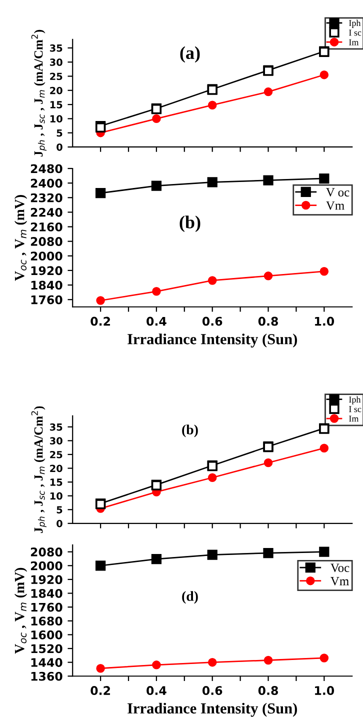  I want to click on y-tick-label: 2400, so click(46, 183).